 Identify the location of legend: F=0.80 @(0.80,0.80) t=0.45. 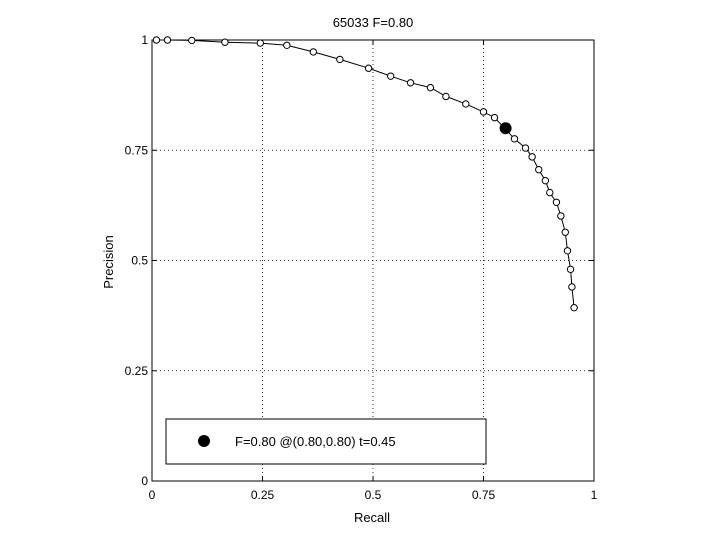
(326, 441).